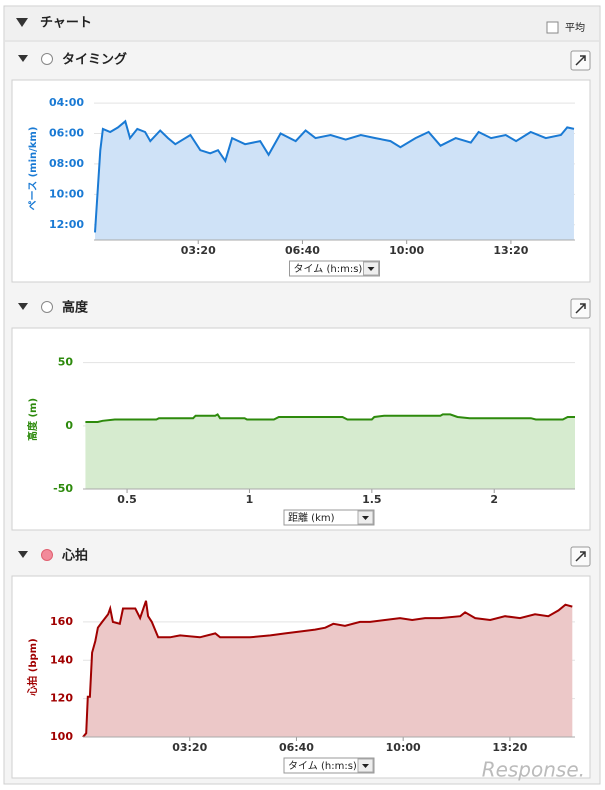 The image size is (605, 790). Describe the element at coordinates (302, 23) in the screenshot. I see `header-bar` at that location.